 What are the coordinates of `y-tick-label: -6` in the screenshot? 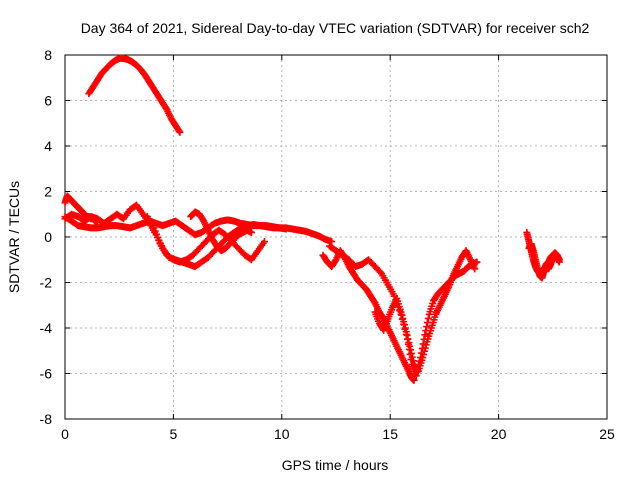 It's located at (46, 374).